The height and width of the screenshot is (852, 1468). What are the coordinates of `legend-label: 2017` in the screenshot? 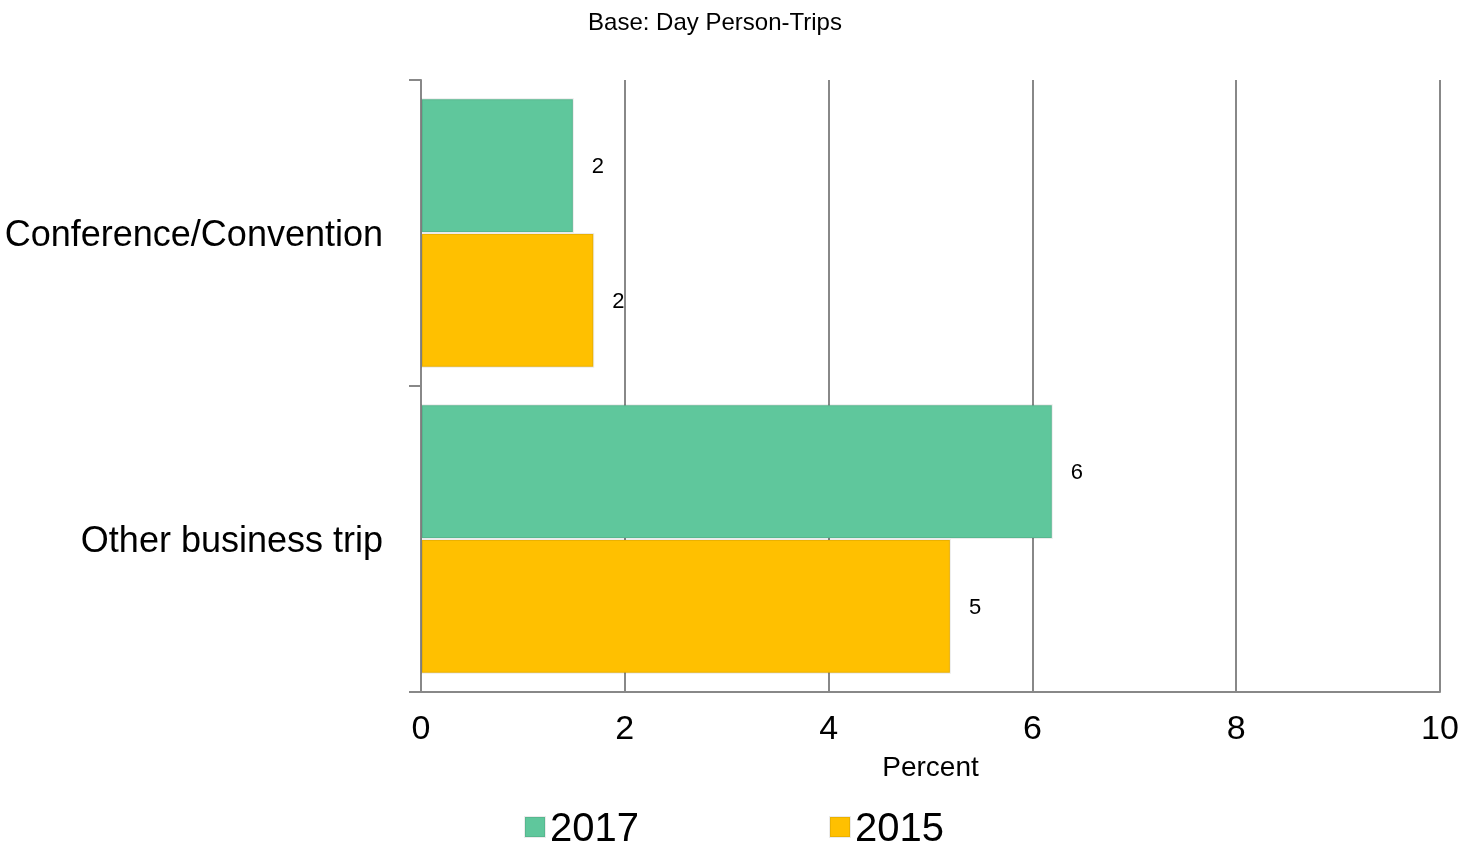 It's located at (594, 827).